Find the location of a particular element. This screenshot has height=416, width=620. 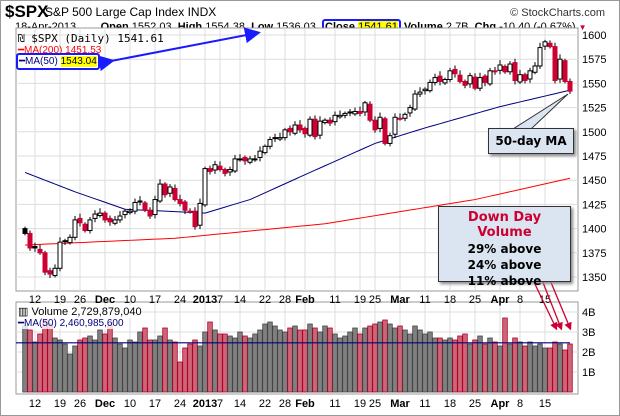

volume-bars-icon: ▥ is located at coordinates (23, 312).